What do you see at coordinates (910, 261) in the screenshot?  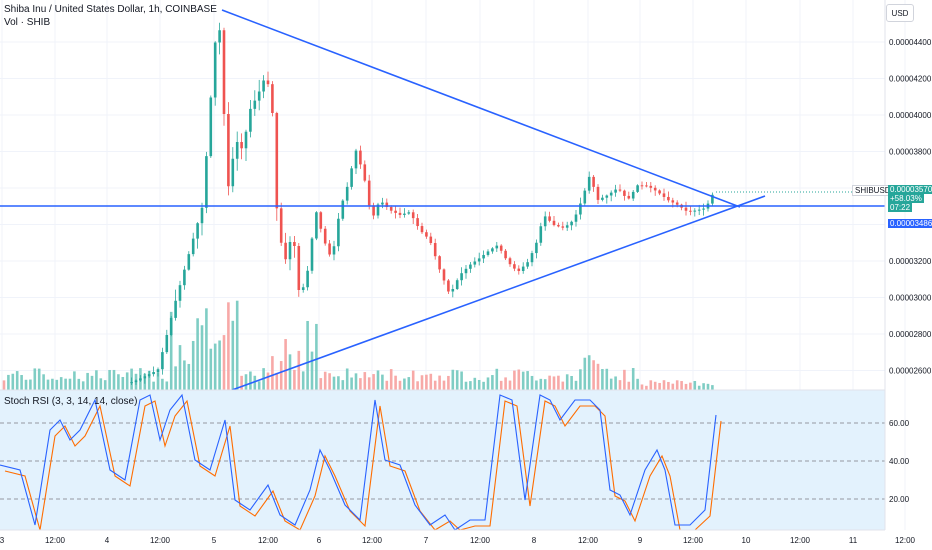 I see `price-tick-label: 0.00003200` at bounding box center [910, 261].